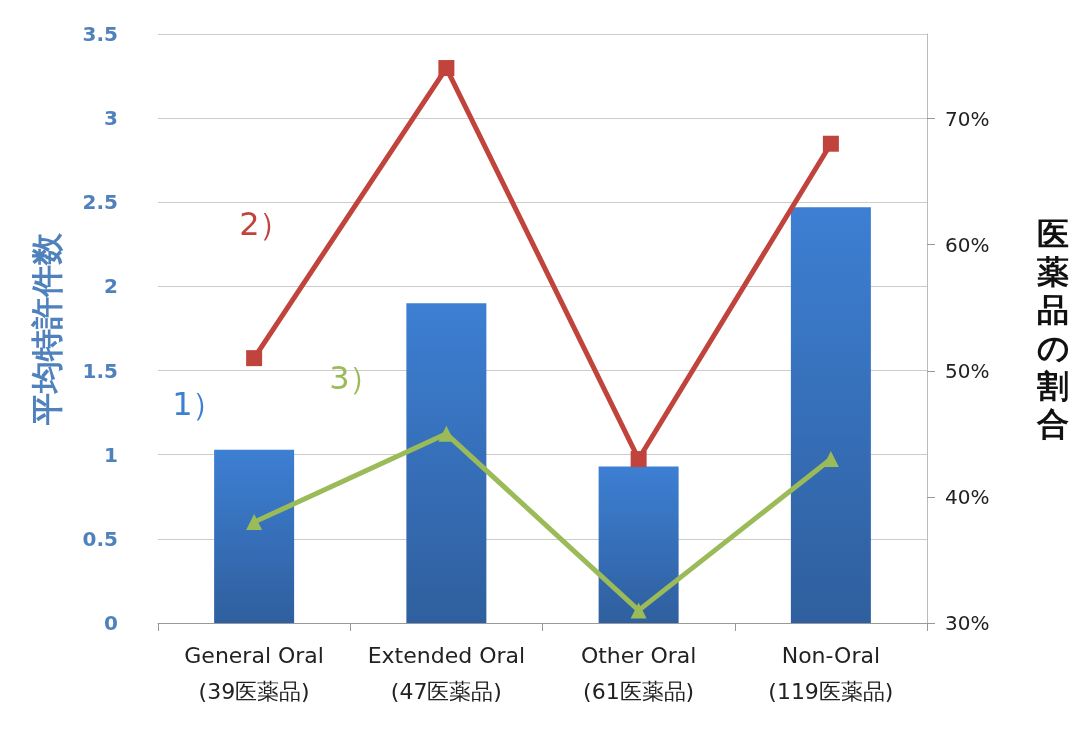 The height and width of the screenshot is (740, 1085). What do you see at coordinates (446, 673) in the screenshot?
I see `x-tick-label: Extended Oral (47医薬品)` at bounding box center [446, 673].